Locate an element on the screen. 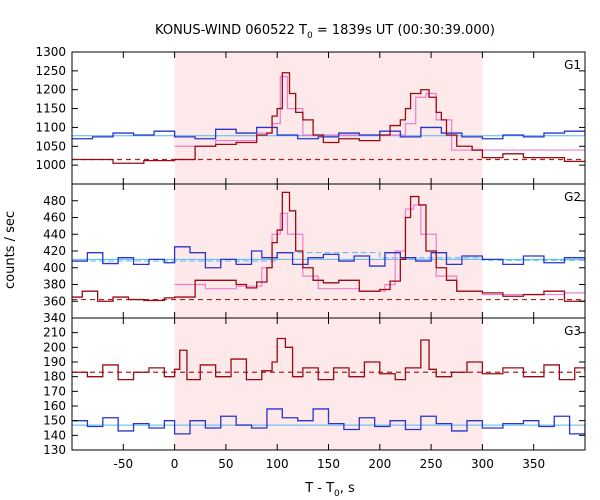 This screenshot has height=500, width=600. y-tick-label: 180 is located at coordinates (54, 377).